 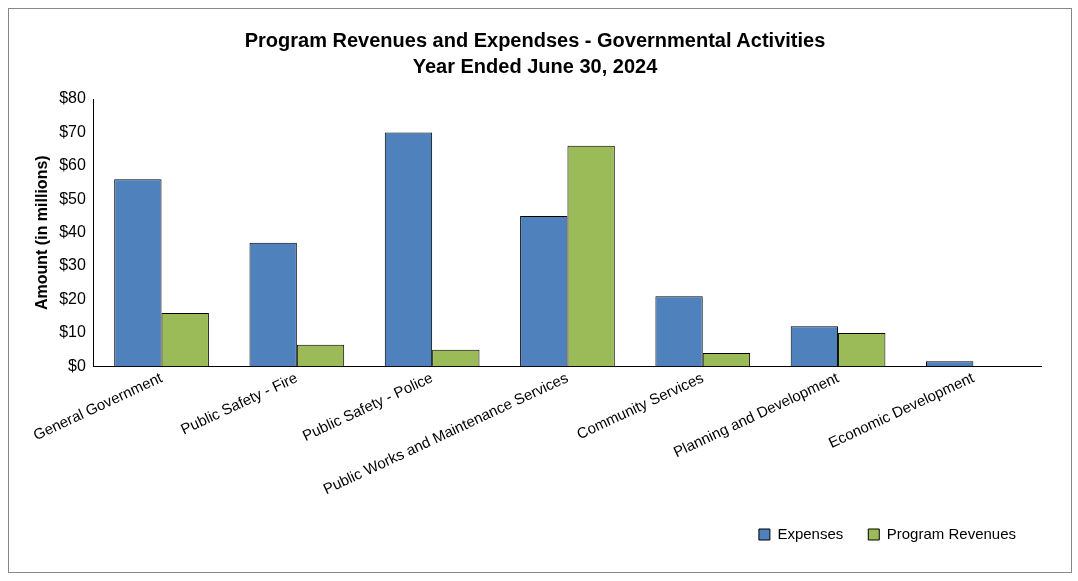 What do you see at coordinates (72, 265) in the screenshot?
I see `y-tick-label: $30` at bounding box center [72, 265].